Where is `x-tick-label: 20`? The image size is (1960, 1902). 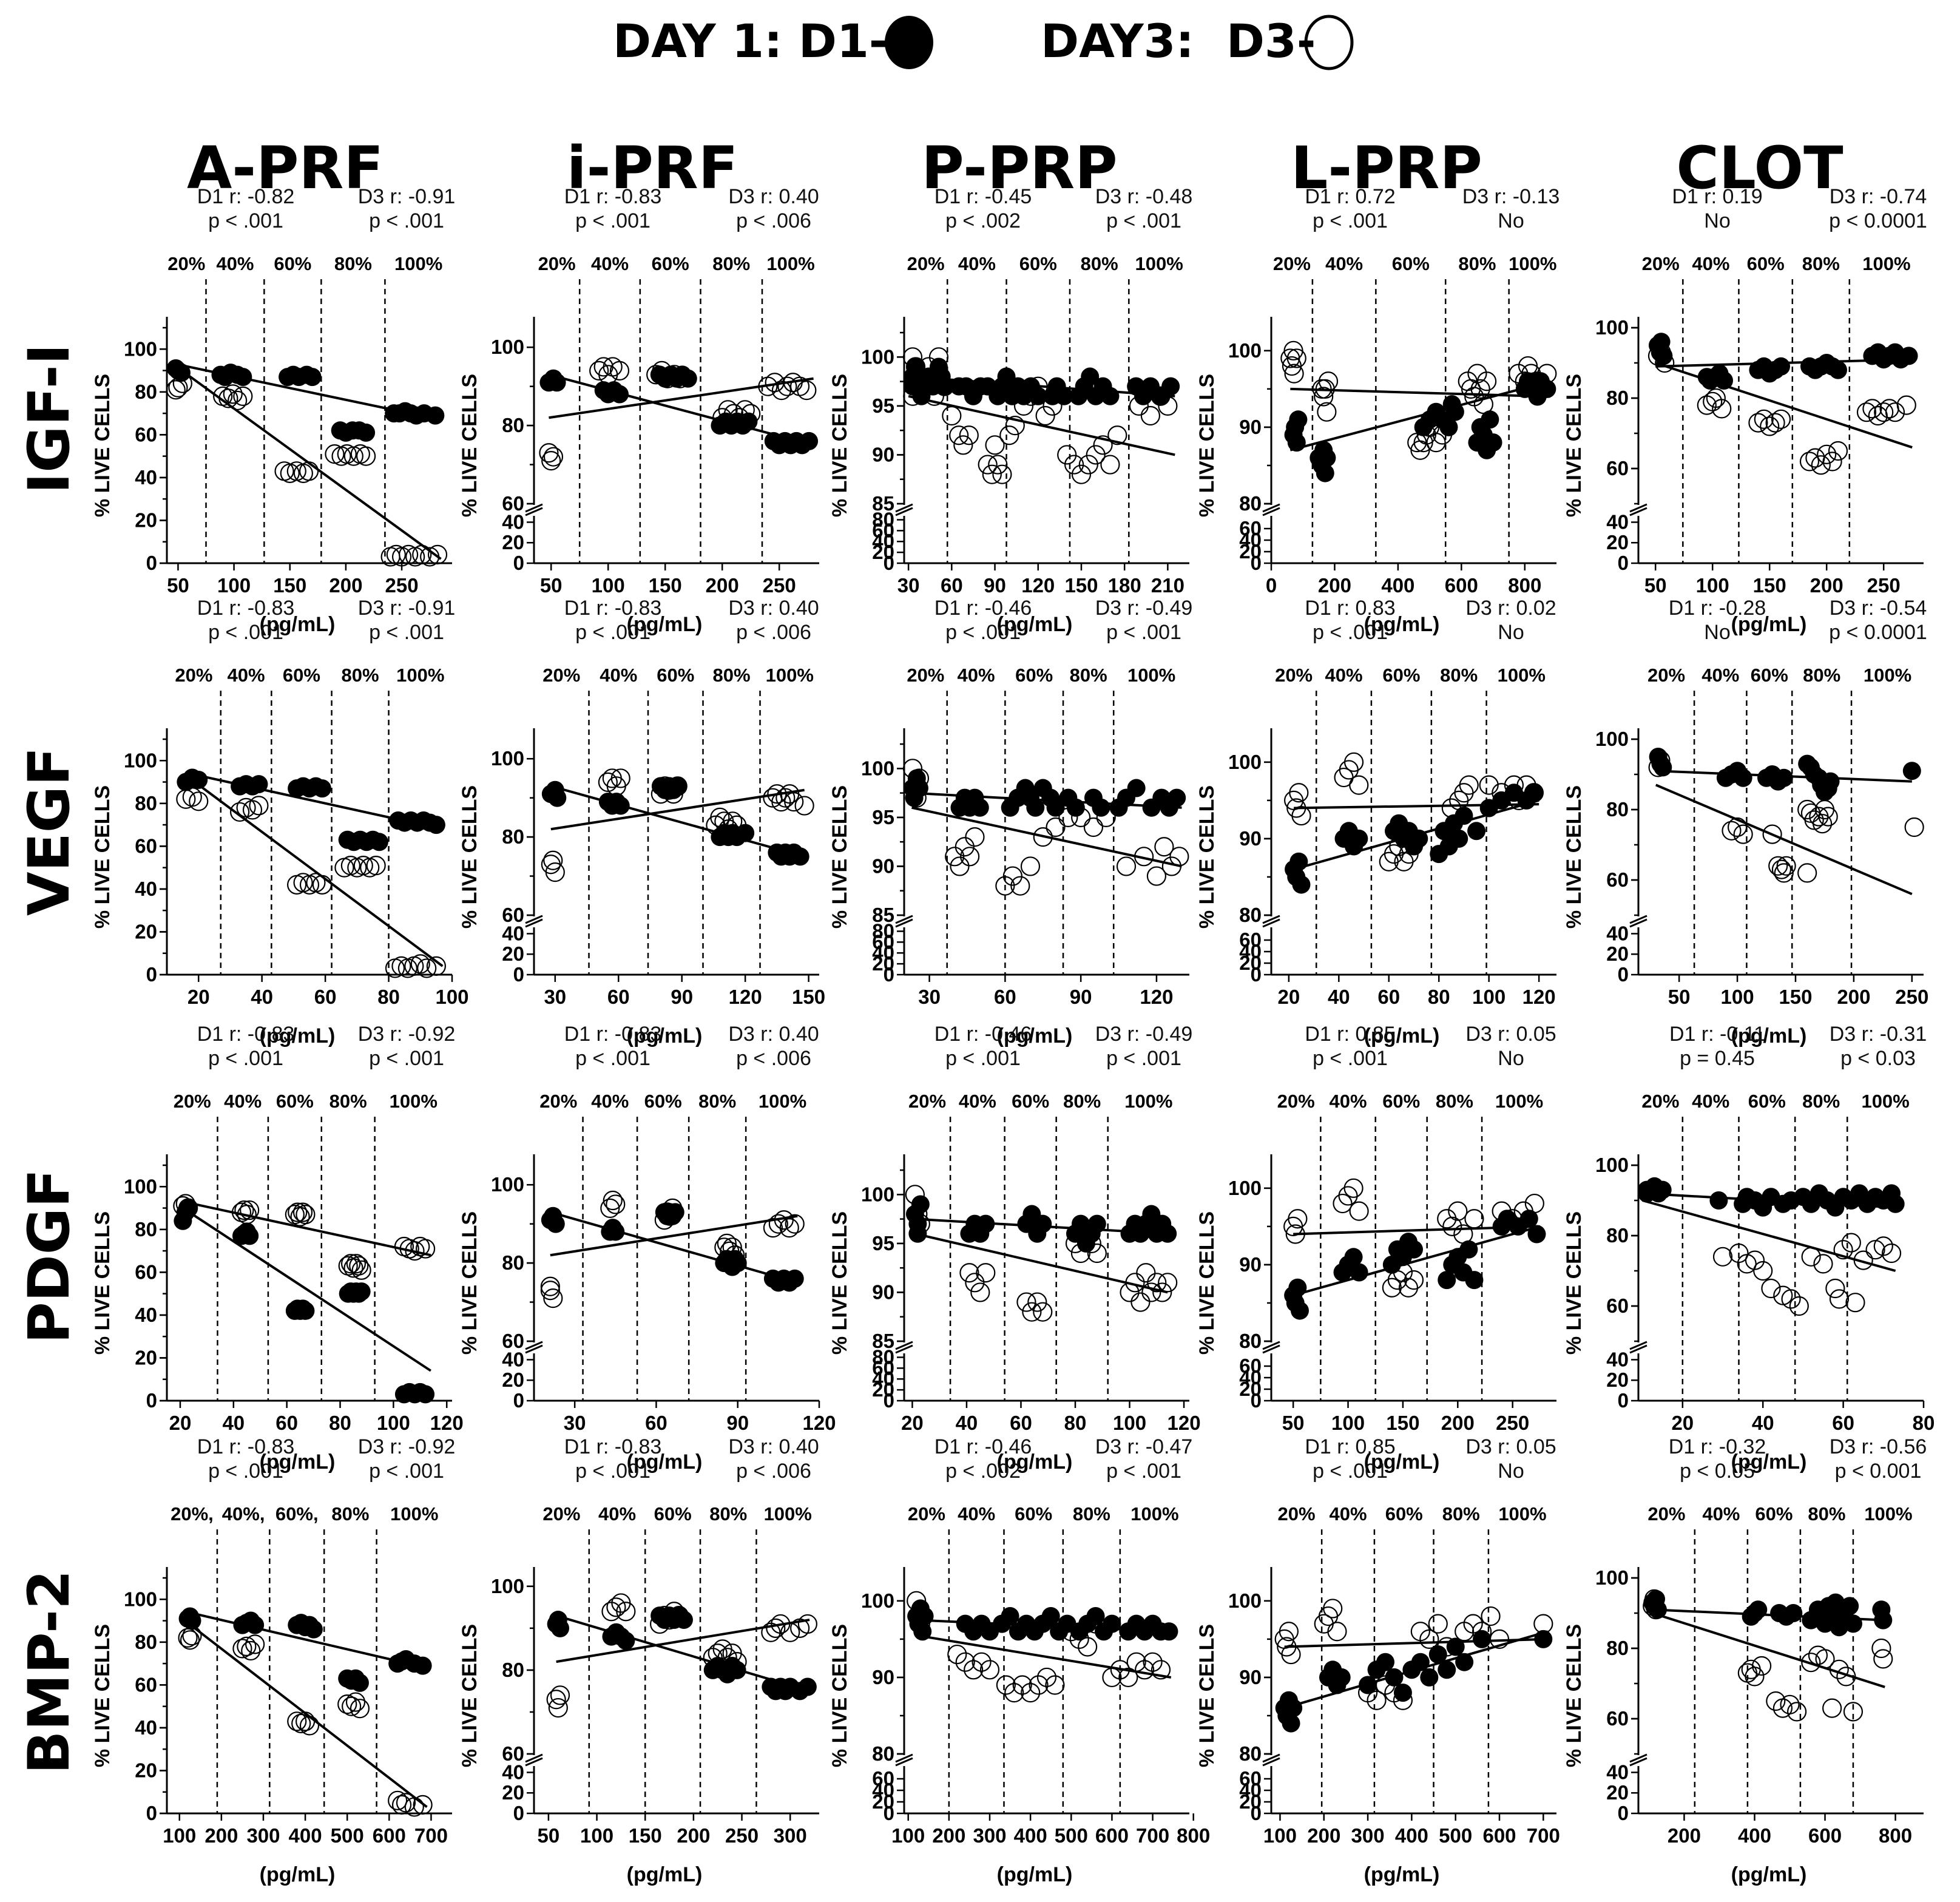 x-tick-label: 20 is located at coordinates (913, 1423).